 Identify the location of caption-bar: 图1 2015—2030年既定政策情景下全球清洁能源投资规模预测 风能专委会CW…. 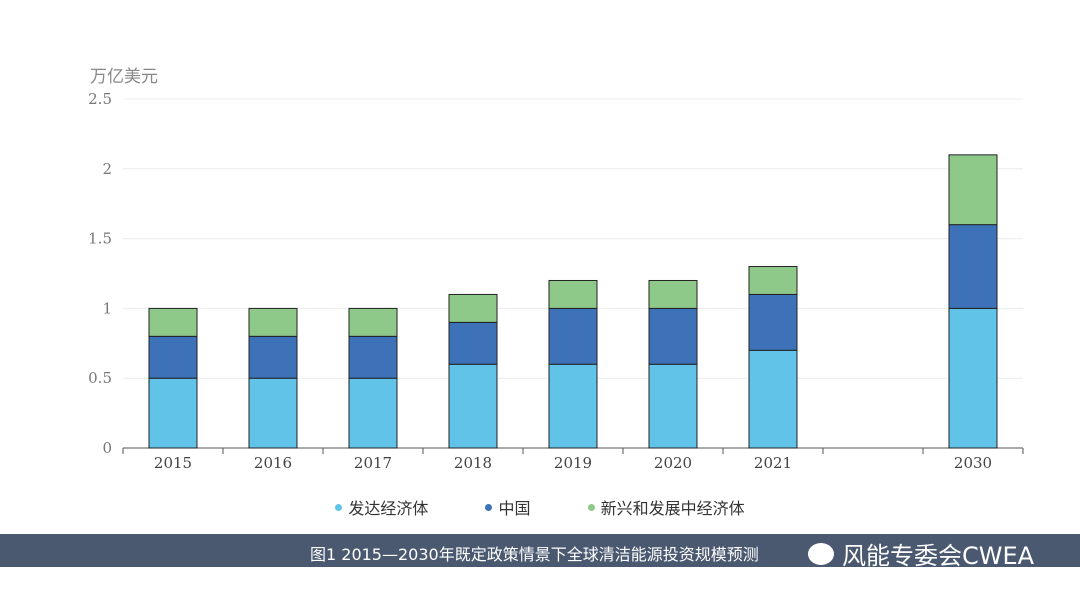
(540, 552).